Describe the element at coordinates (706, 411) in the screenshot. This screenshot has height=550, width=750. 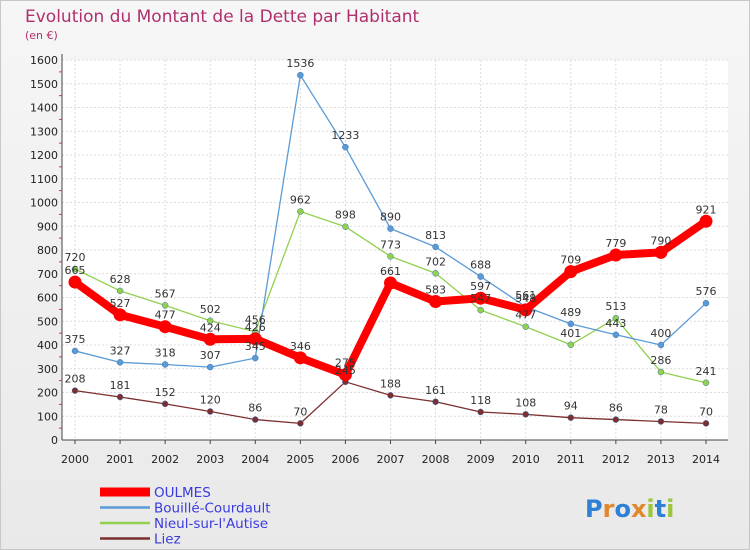
I see `data-label: 70` at that location.